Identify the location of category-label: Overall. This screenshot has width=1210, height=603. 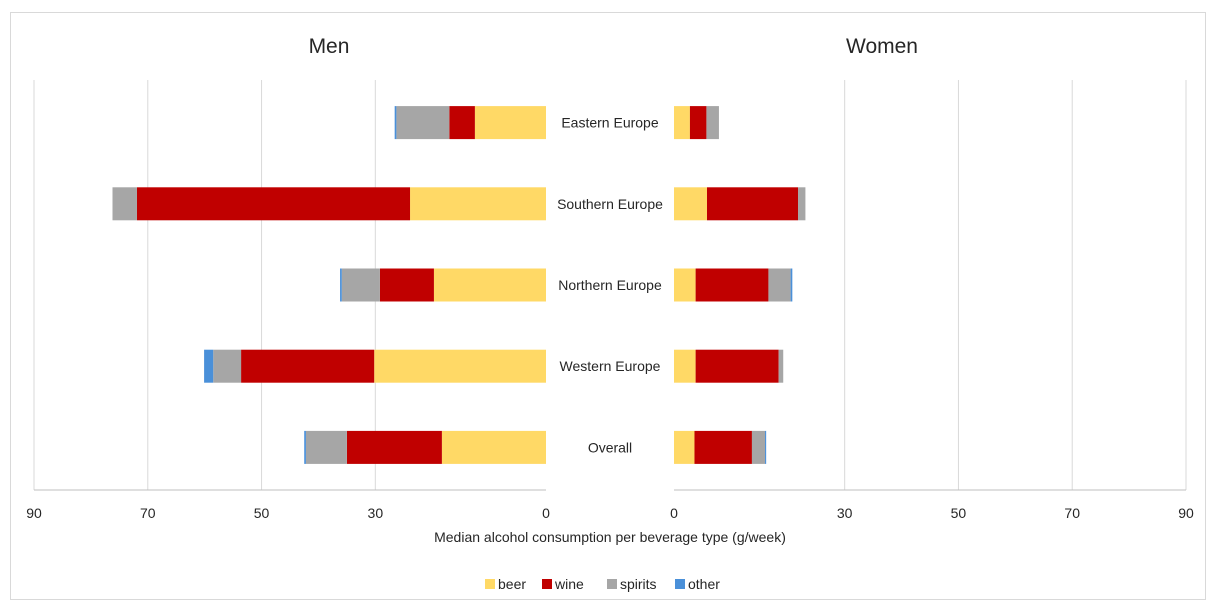
(610, 447).